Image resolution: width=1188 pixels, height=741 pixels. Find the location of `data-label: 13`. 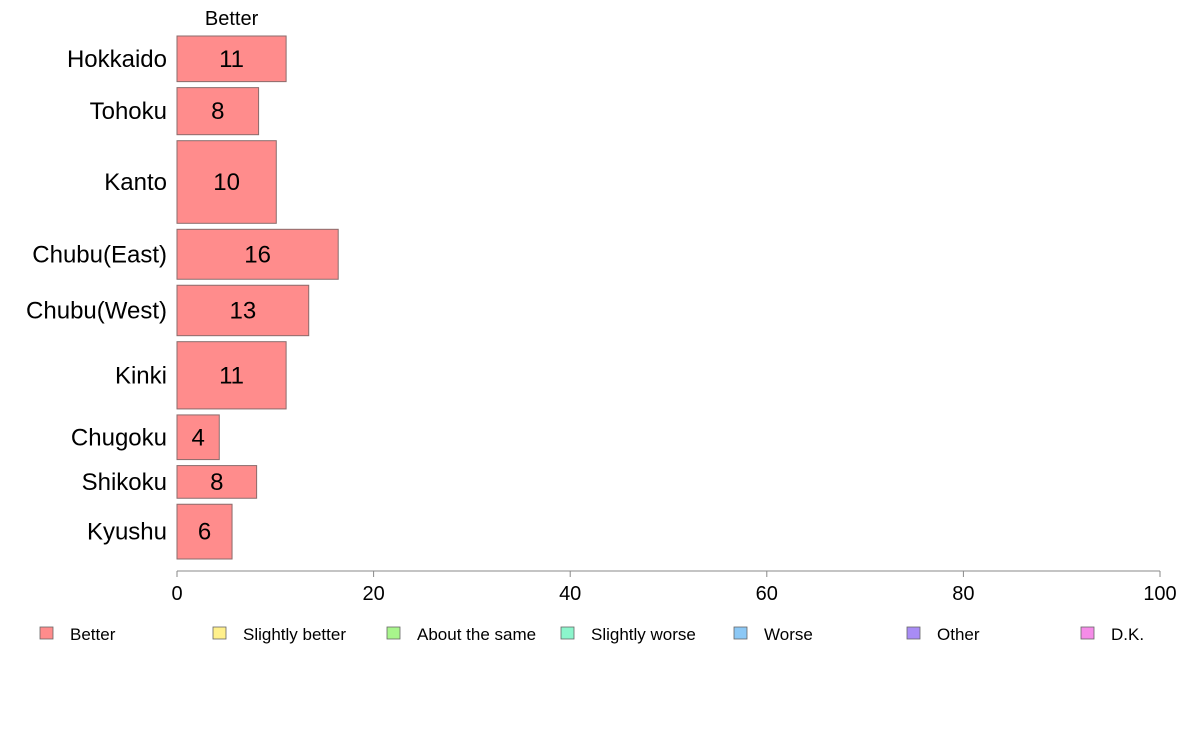

data-label: 13 is located at coordinates (243, 310).